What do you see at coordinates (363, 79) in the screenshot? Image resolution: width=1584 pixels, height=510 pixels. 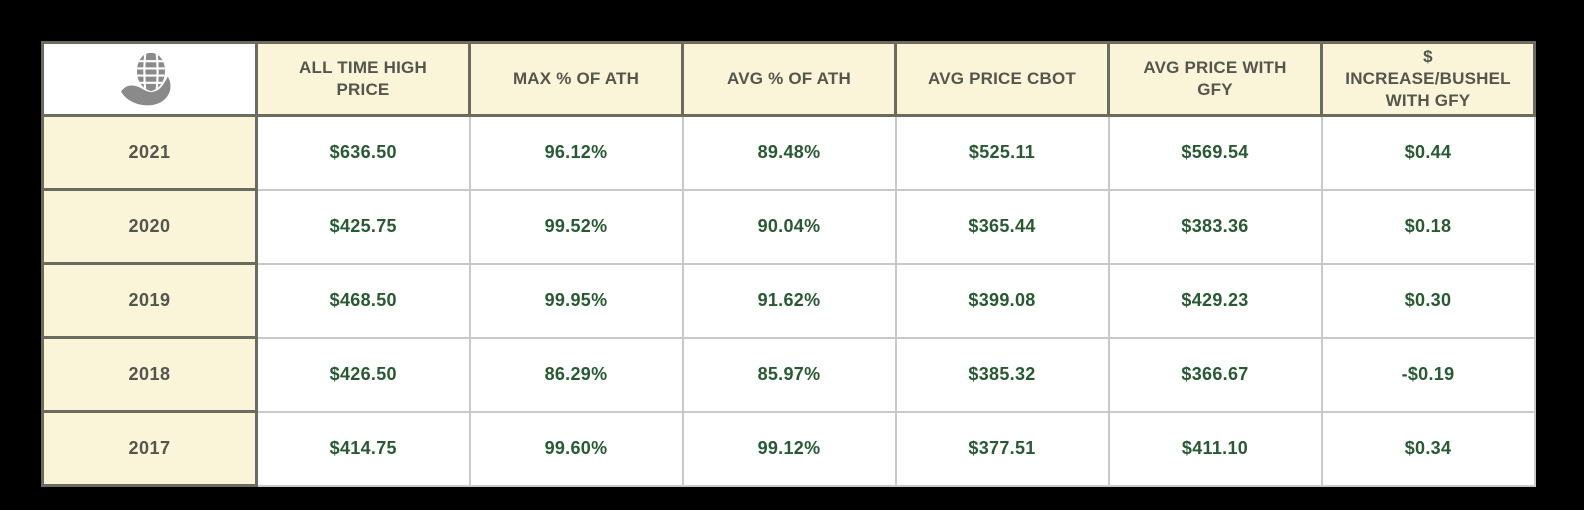 I see `header-cell-all-time-high-price: ALL TIME HIGH PRICE` at bounding box center [363, 79].